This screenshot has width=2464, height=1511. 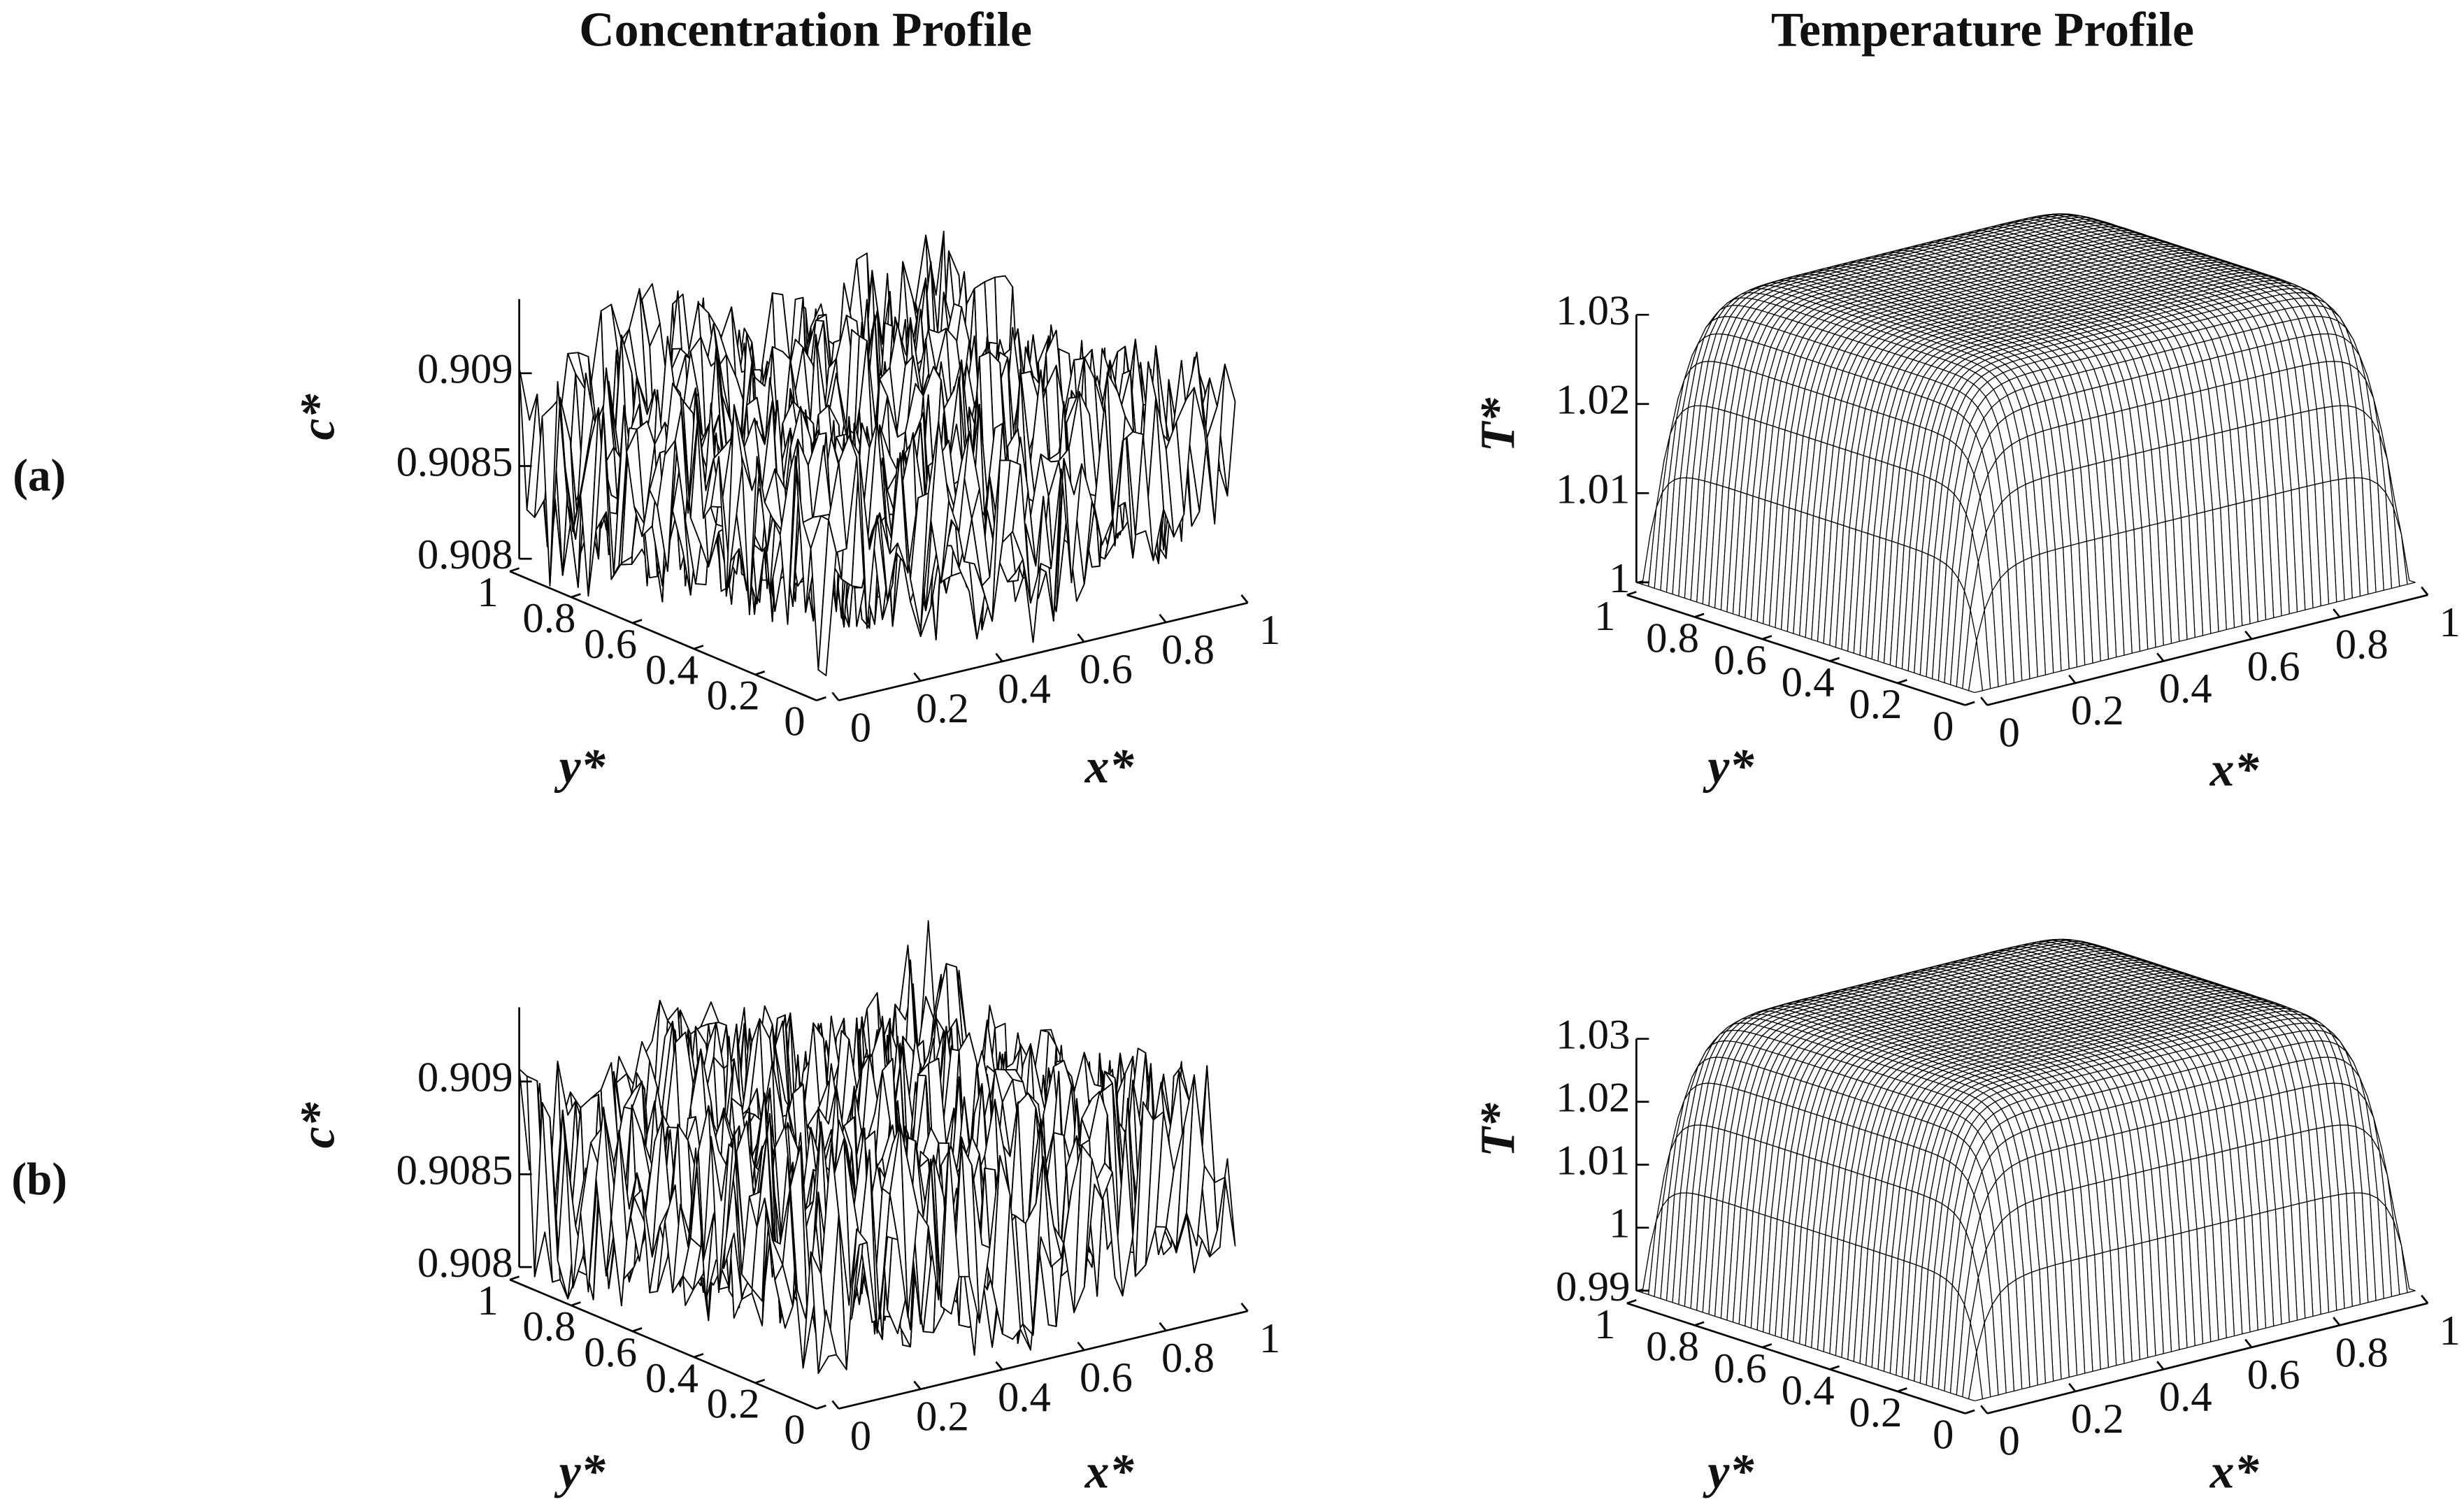 What do you see at coordinates (1498, 424) in the screenshot?
I see `z-axis-label: T*` at bounding box center [1498, 424].